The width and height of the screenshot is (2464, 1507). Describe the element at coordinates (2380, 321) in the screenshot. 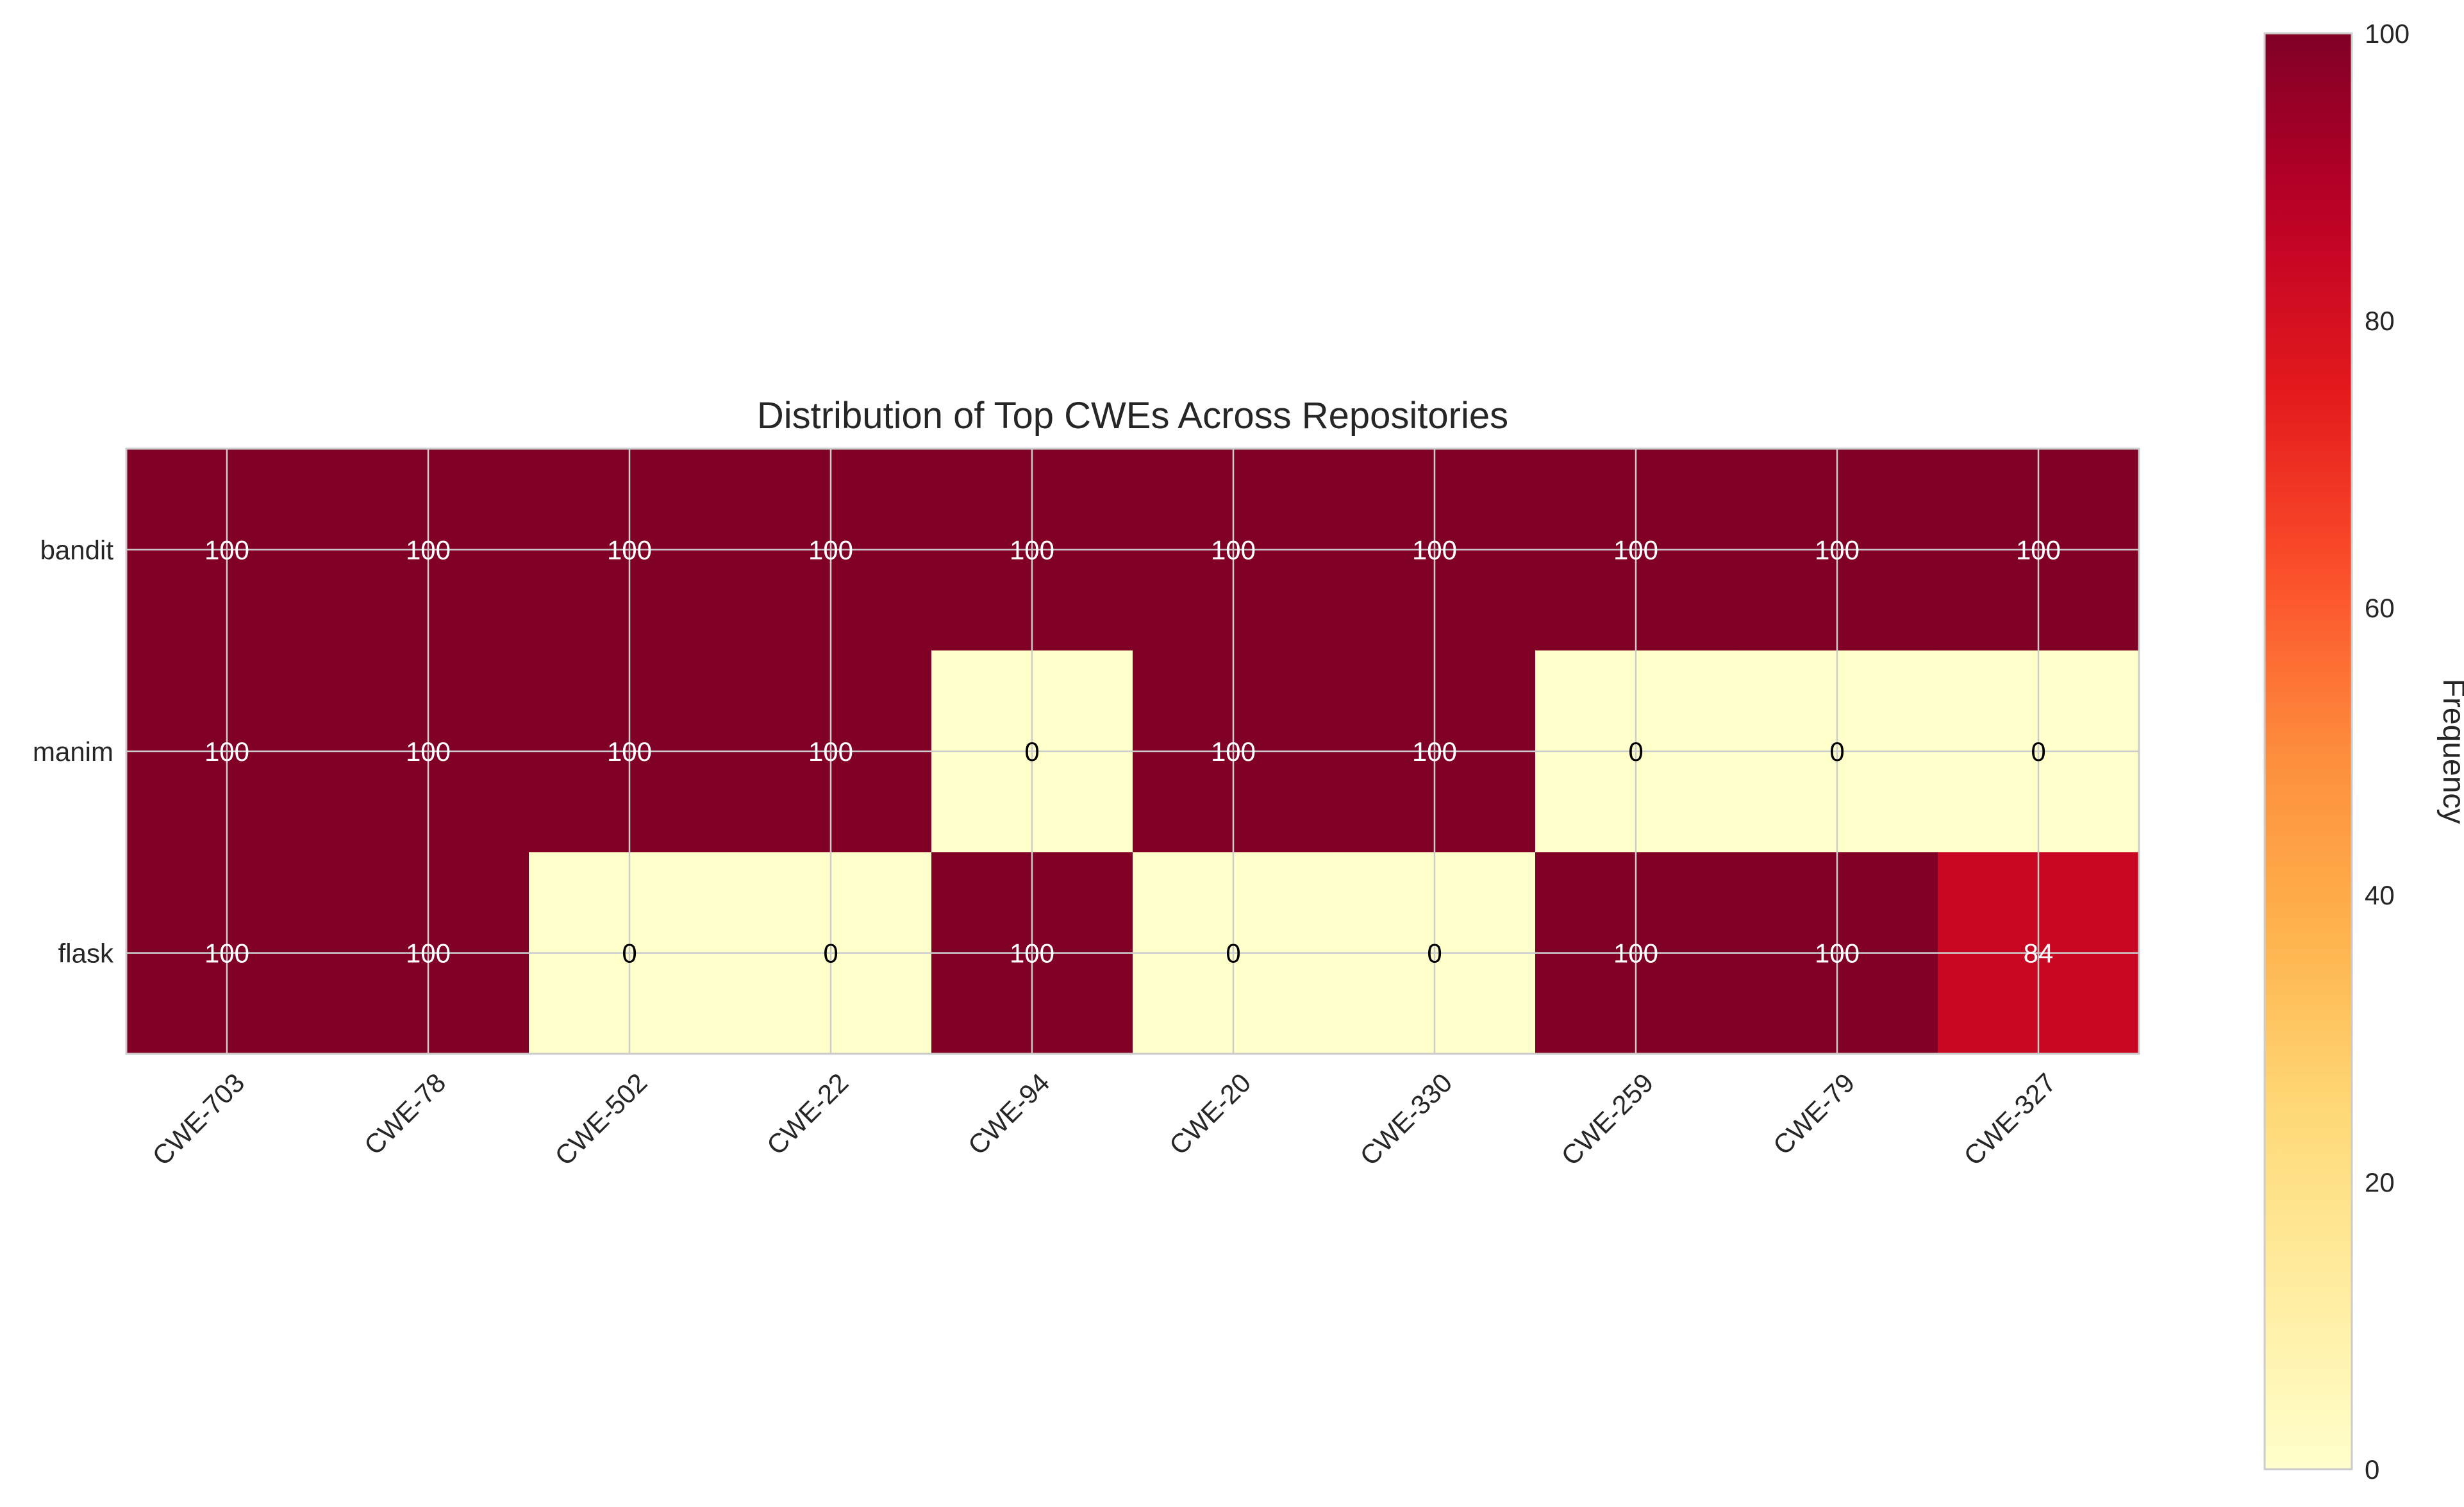

I see `colorbar-tick-label: 80` at that location.